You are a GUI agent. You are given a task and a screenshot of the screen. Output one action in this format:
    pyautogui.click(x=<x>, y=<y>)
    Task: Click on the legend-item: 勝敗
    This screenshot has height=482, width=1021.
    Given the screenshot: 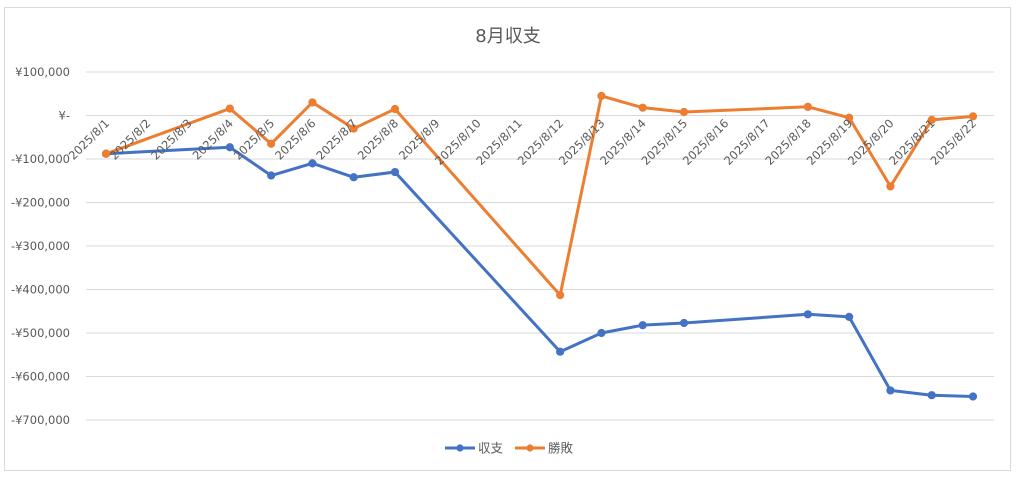 What is the action you would take?
    pyautogui.click(x=544, y=448)
    